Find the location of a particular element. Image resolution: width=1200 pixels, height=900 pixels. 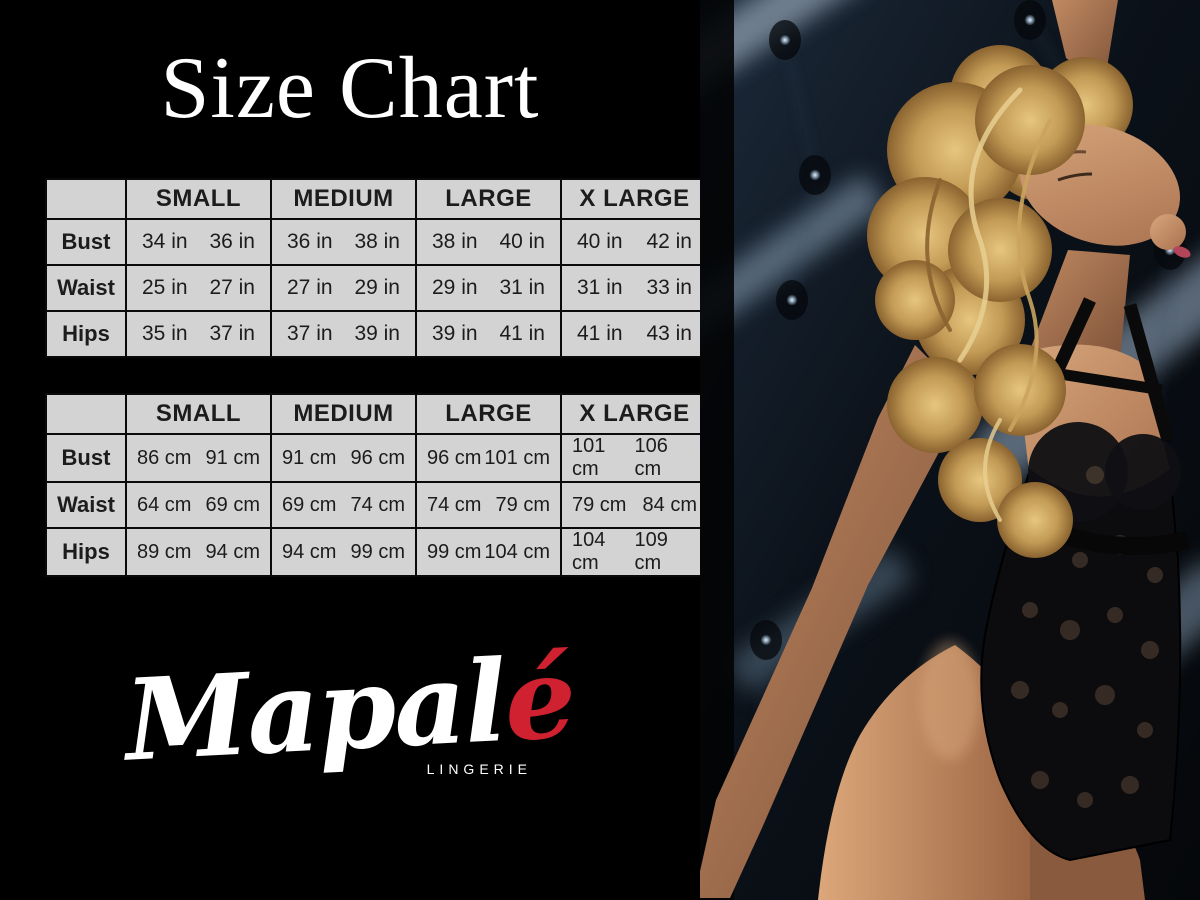

brand-wordmark: Mapalé is located at coordinates (350, 709).